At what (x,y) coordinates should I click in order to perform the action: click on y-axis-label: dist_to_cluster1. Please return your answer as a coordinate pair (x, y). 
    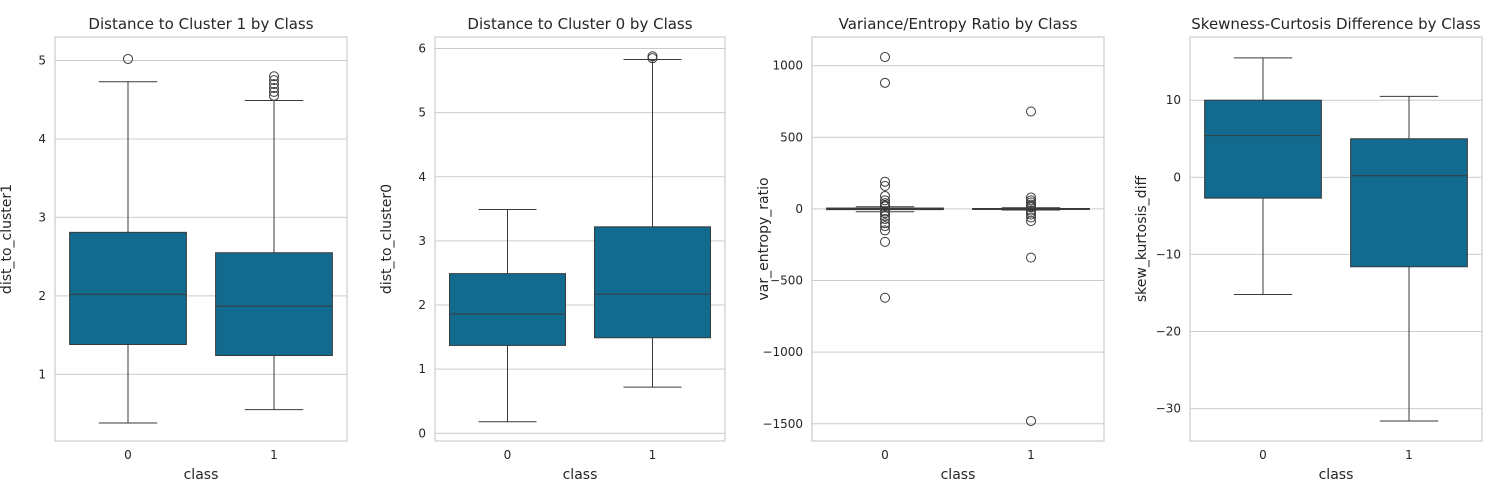
    Looking at the image, I should click on (7, 239).